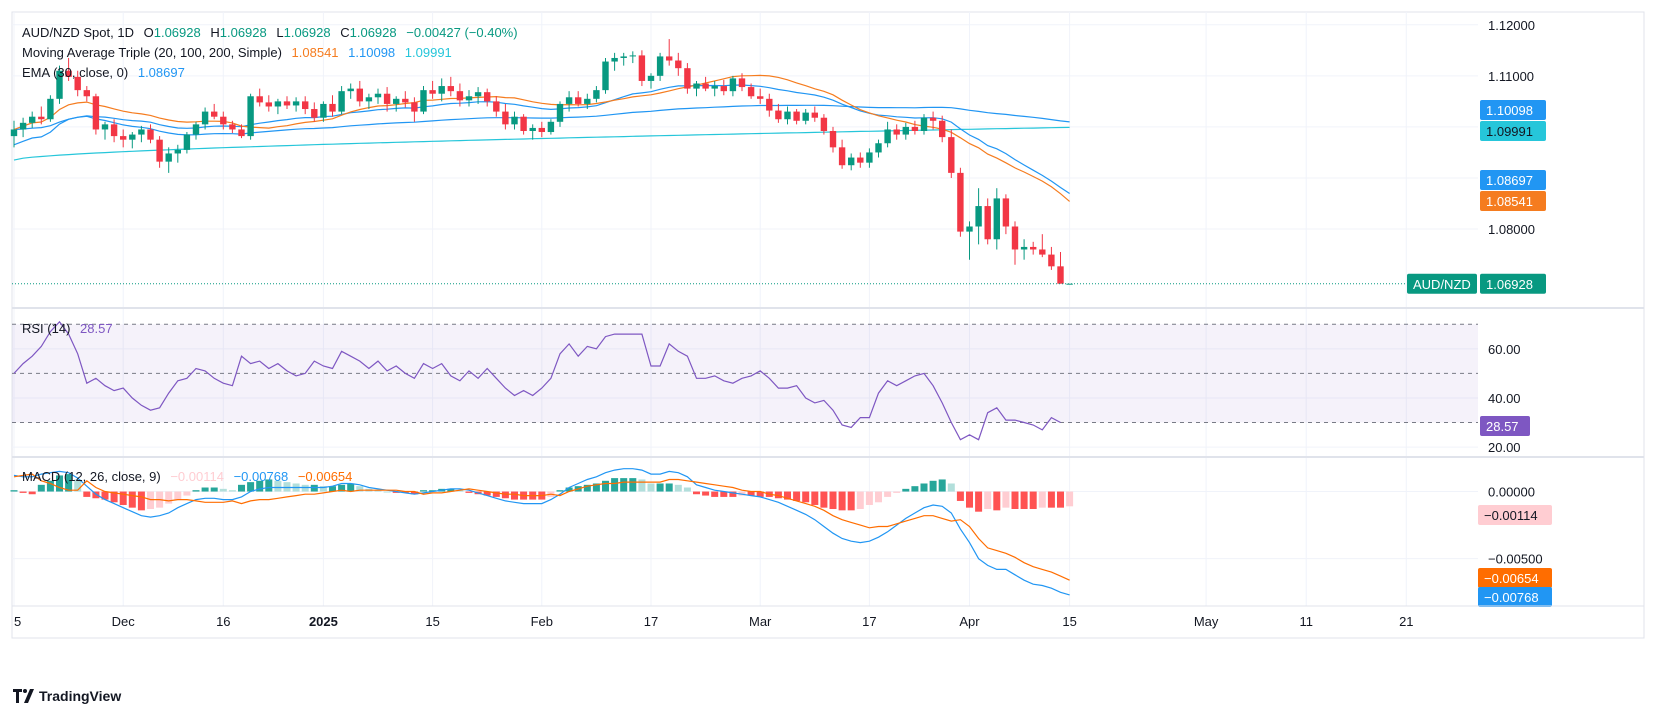 Image resolution: width=1656 pixels, height=718 pixels. What do you see at coordinates (80, 696) in the screenshot?
I see `tradingview-wordmark: TradingView` at bounding box center [80, 696].